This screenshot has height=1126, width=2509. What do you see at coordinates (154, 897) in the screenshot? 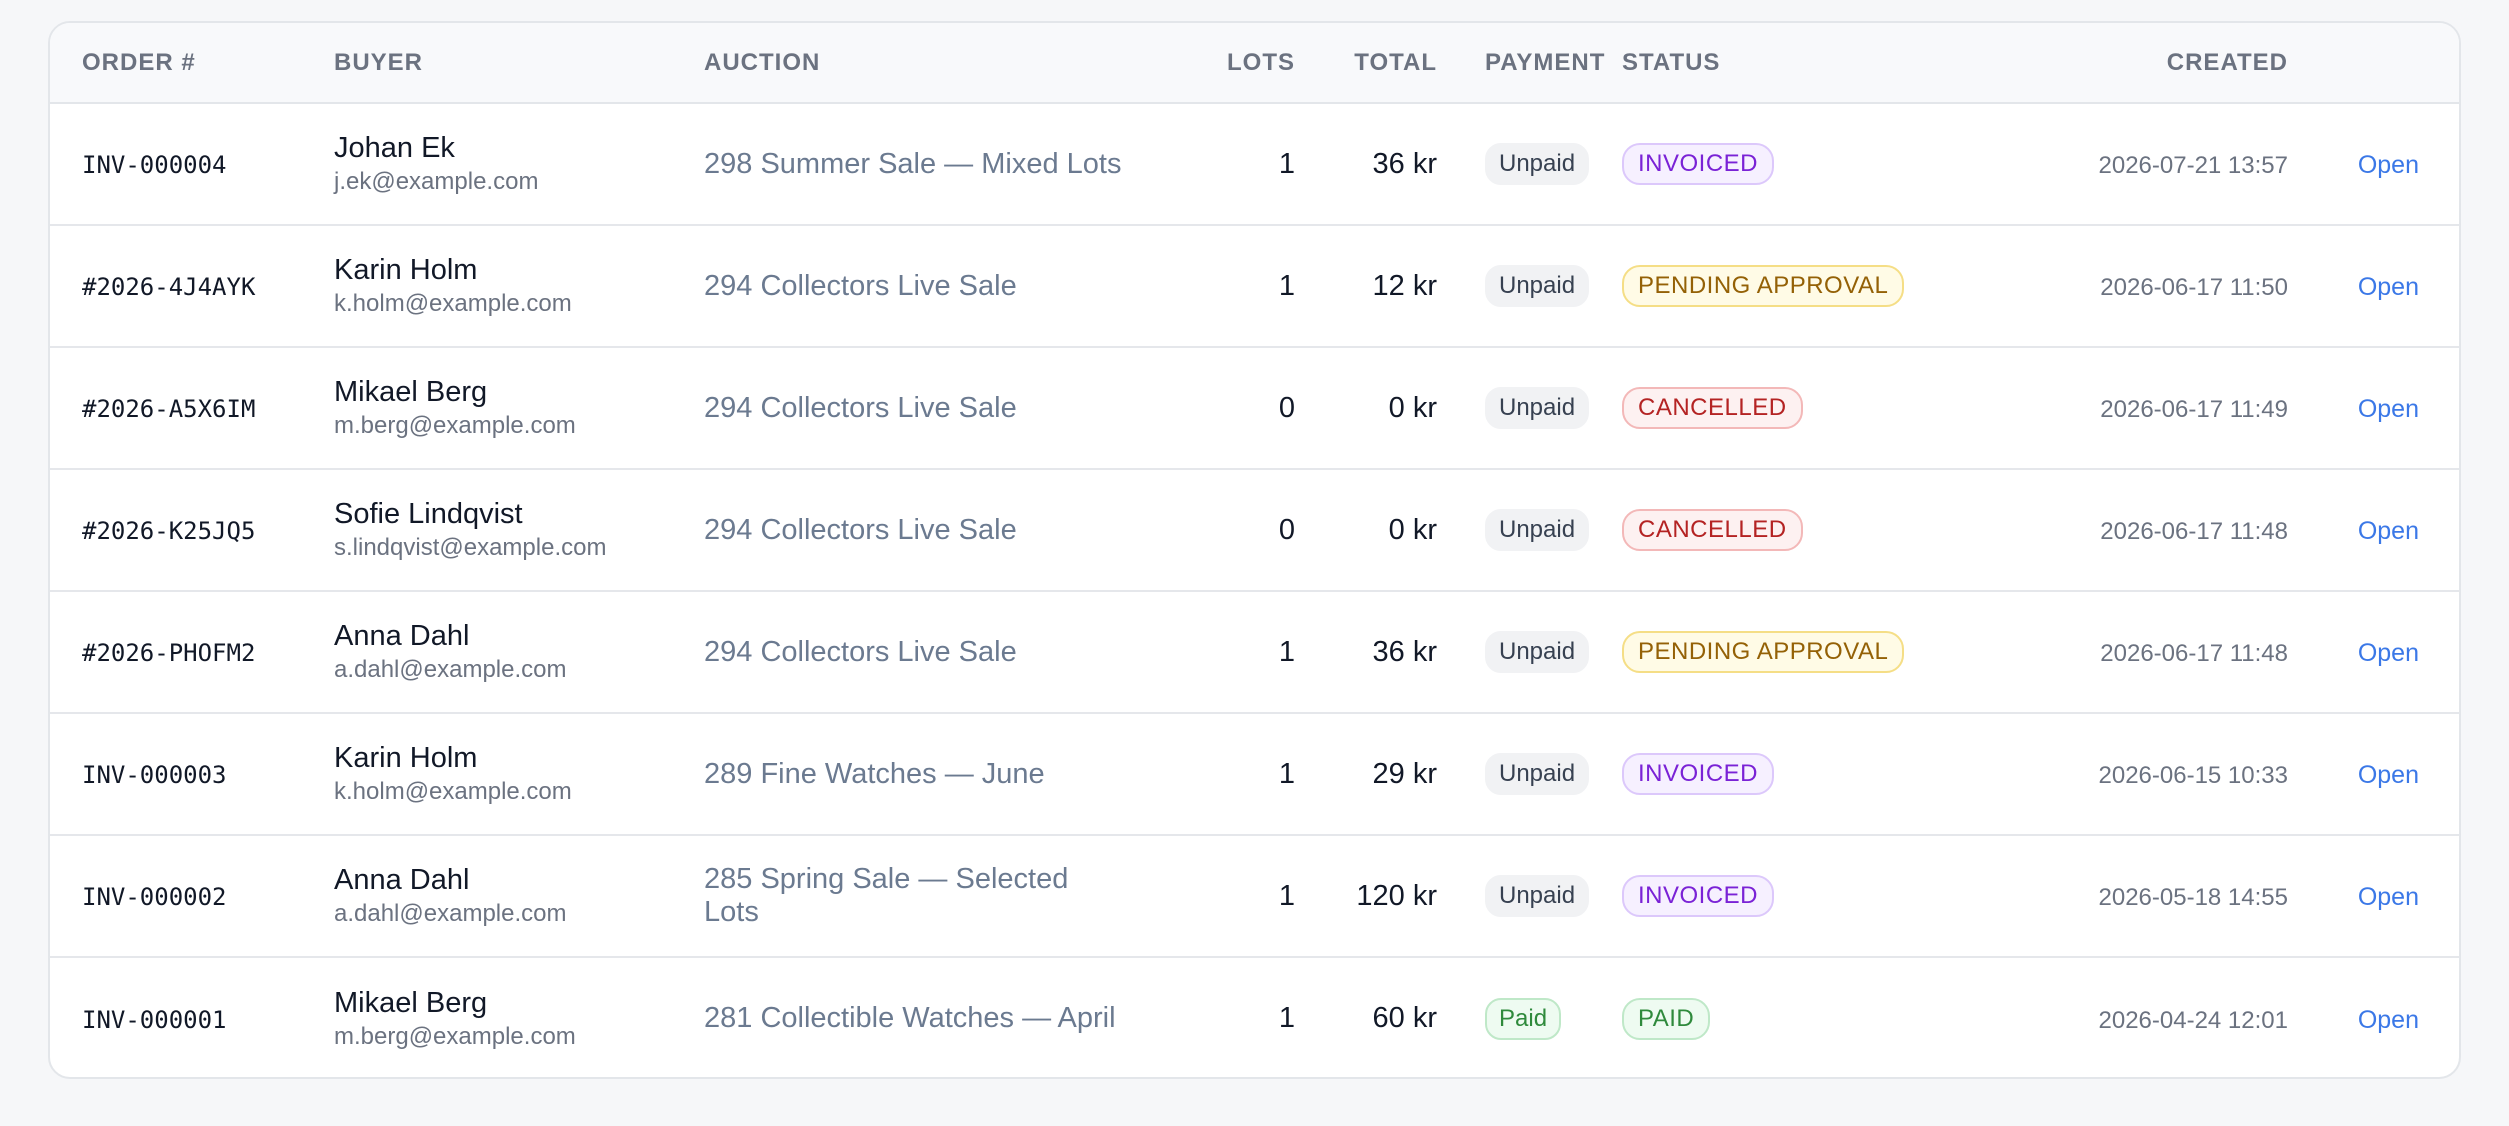
I see `order-number: INV-000002` at bounding box center [154, 897].